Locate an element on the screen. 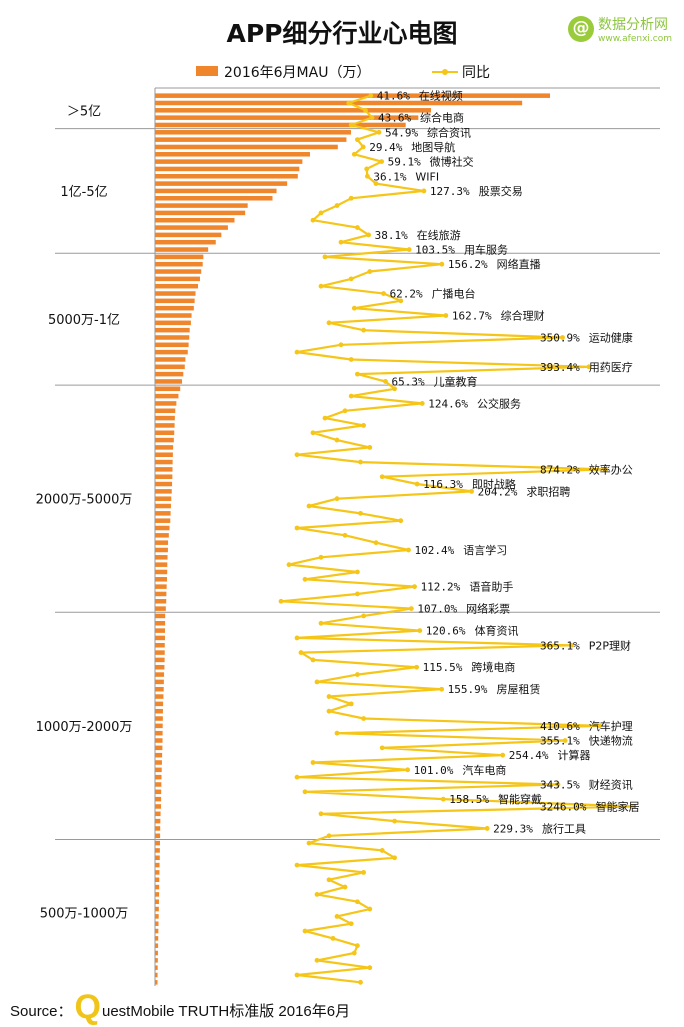 The image size is (684, 1027). annotation-industry: 综合电商 is located at coordinates (442, 118).